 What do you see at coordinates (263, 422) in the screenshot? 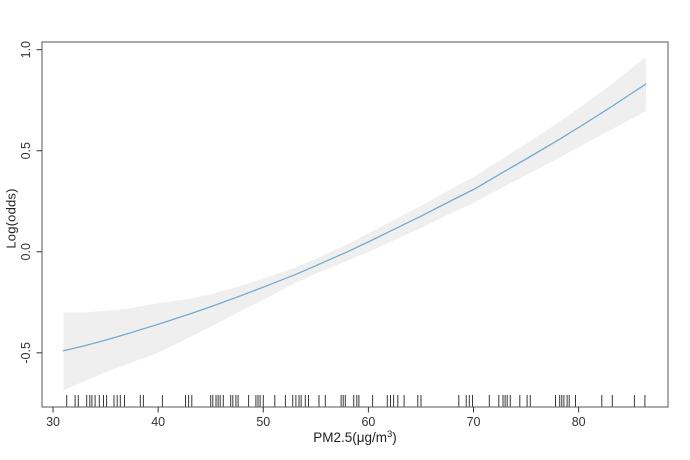
I see `x-tick-label: 50` at bounding box center [263, 422].